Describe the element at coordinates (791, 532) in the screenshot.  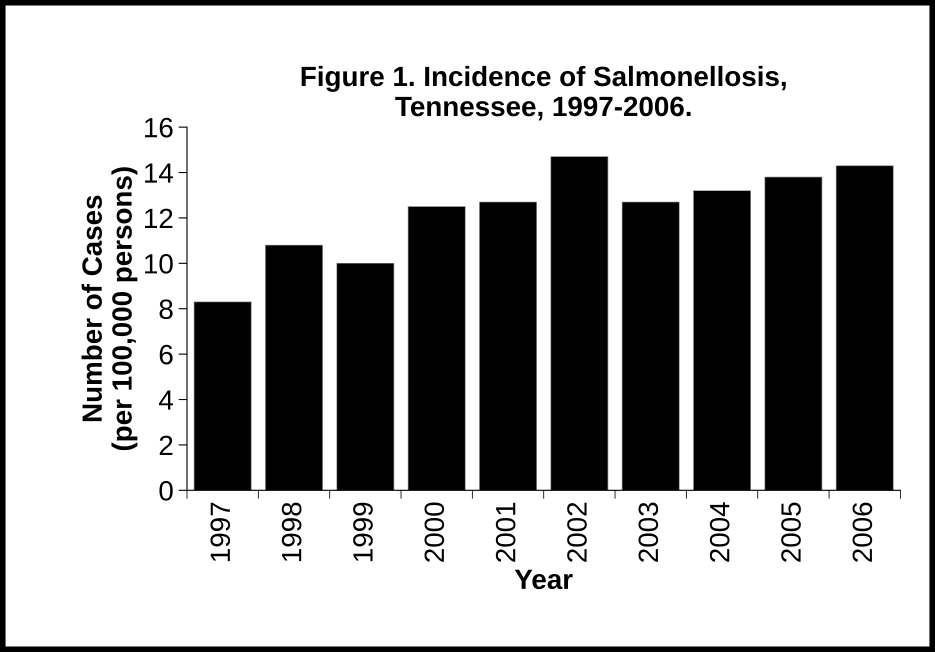
I see `x-tick-label: 2005` at that location.